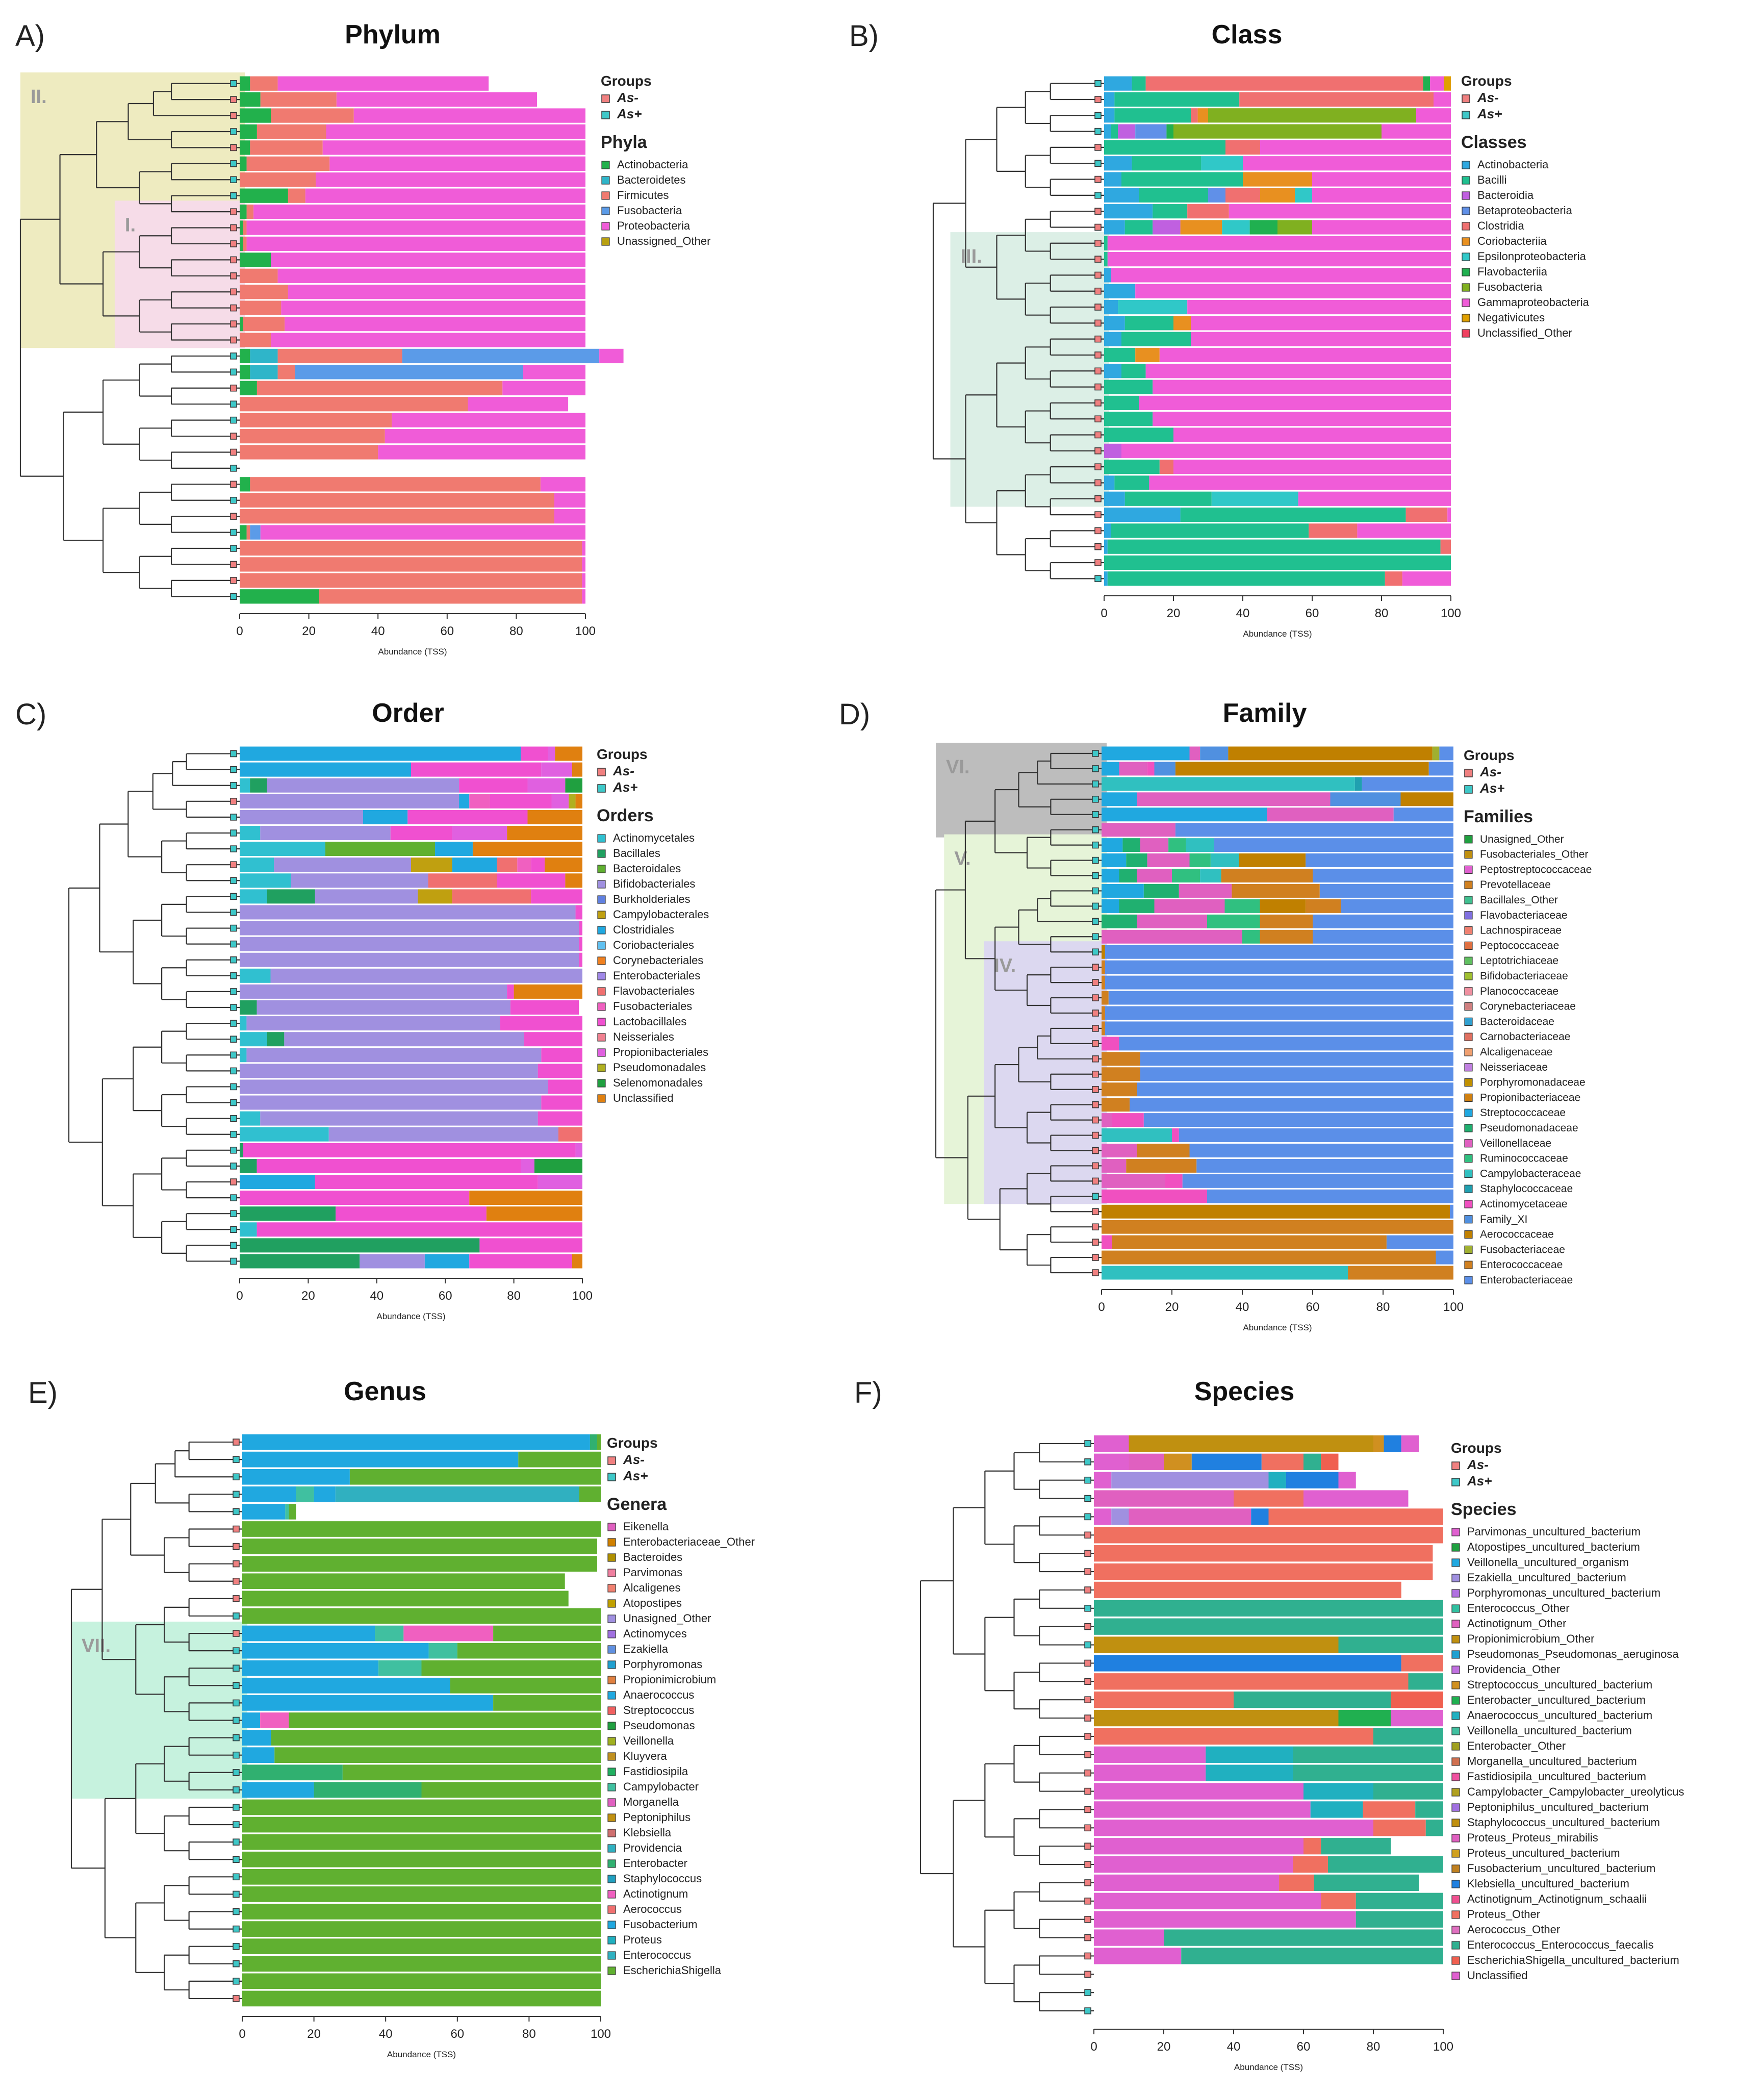 Image resolution: width=1764 pixels, height=2095 pixels. I want to click on legend-item-label: Klebsiella, so click(647, 1832).